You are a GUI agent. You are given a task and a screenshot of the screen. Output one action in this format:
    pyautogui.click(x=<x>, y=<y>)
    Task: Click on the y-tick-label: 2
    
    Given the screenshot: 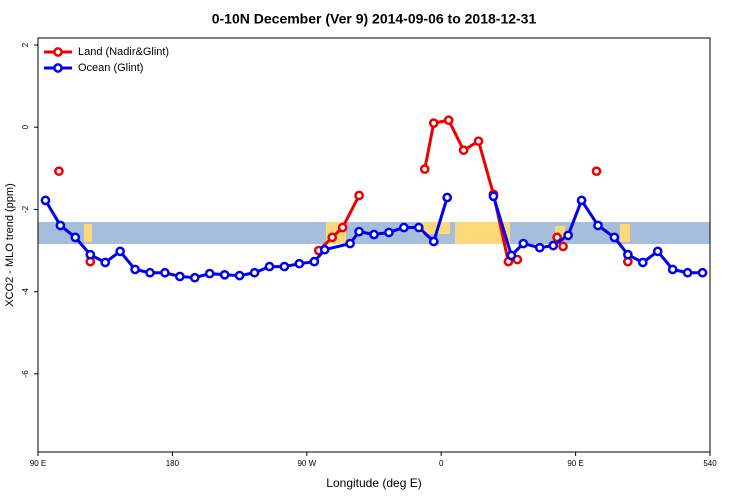 What is the action you would take?
    pyautogui.click(x=25, y=44)
    